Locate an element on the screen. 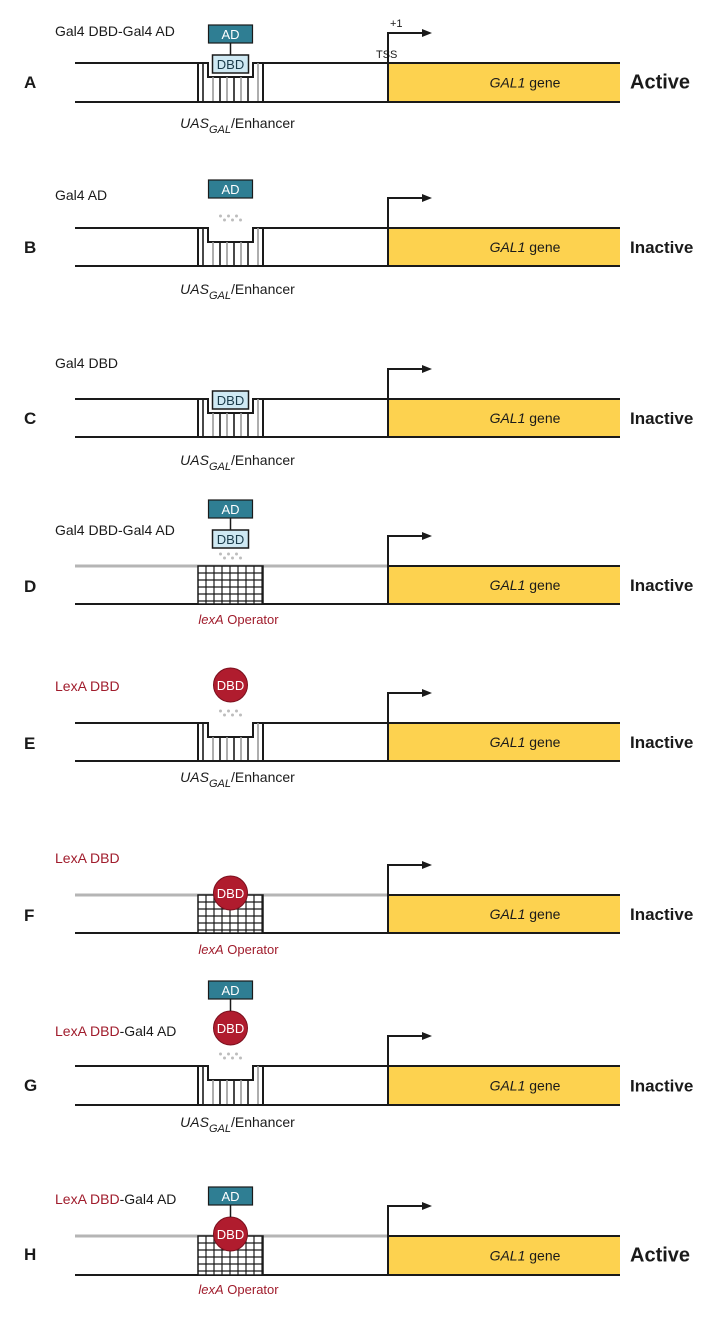 This screenshot has height=1318, width=714. panel-letter: B is located at coordinates (30, 247).